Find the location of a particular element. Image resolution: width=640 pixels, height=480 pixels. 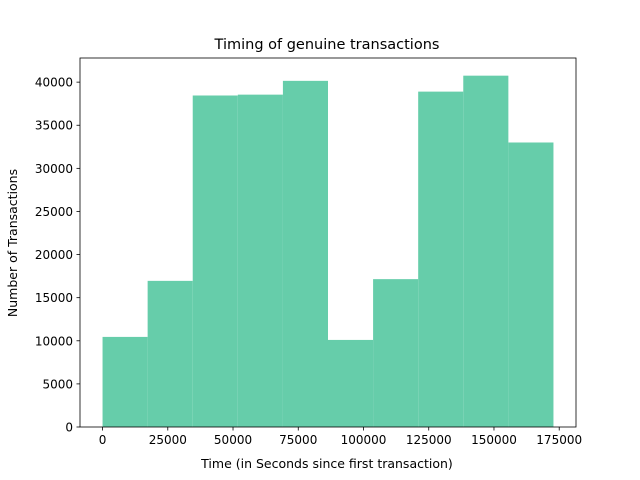

chart-title: Timing of genuine transactions is located at coordinates (327, 45).